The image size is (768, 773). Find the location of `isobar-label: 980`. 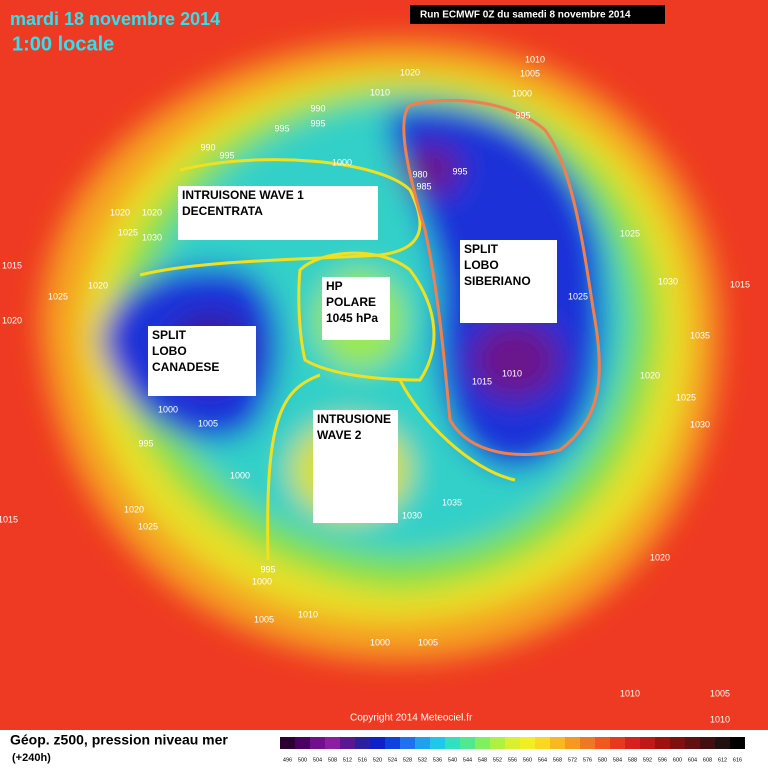

isobar-label: 980 is located at coordinates (419, 174).